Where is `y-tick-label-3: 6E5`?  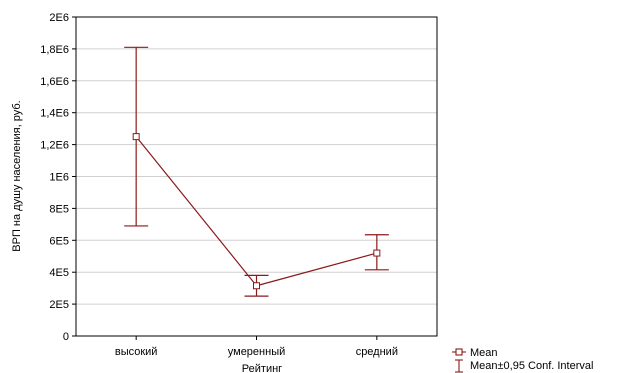
y-tick-label-3: 6E5 is located at coordinates (59, 241).